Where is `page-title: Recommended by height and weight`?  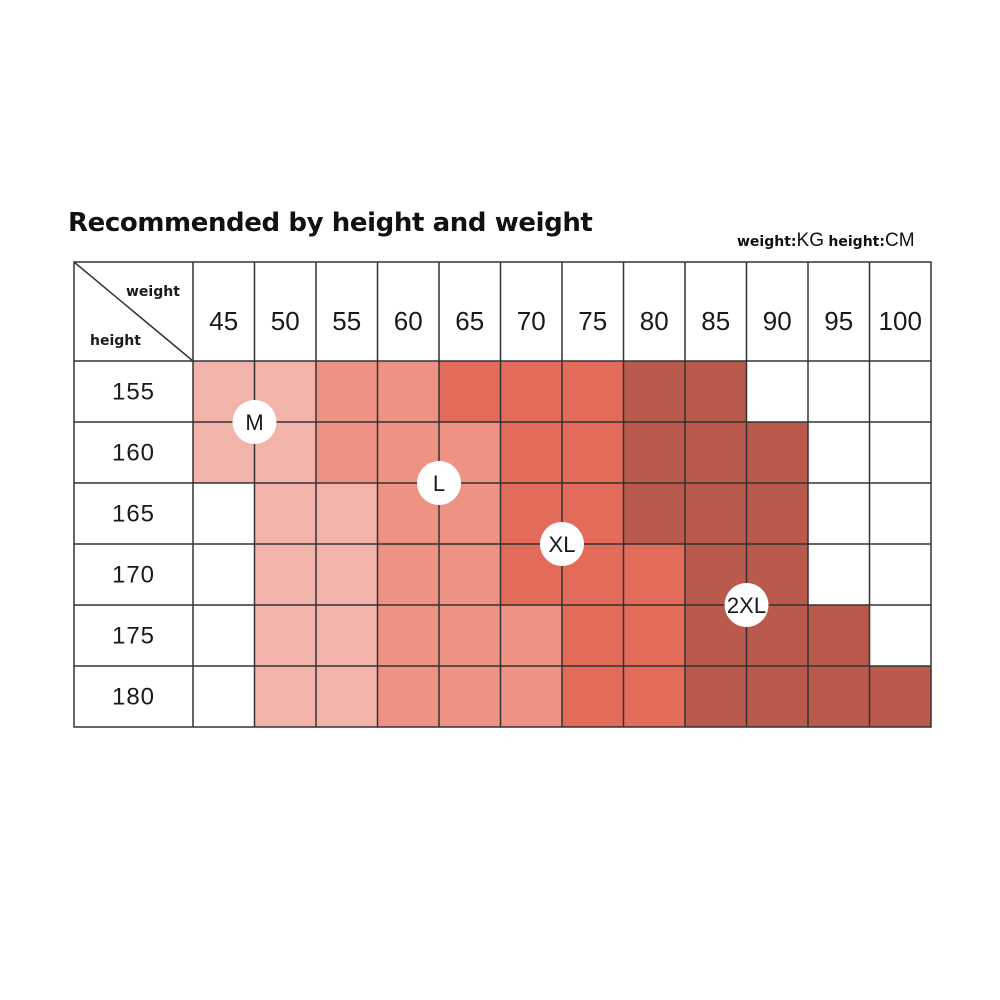
page-title: Recommended by height and weight is located at coordinates (330, 223).